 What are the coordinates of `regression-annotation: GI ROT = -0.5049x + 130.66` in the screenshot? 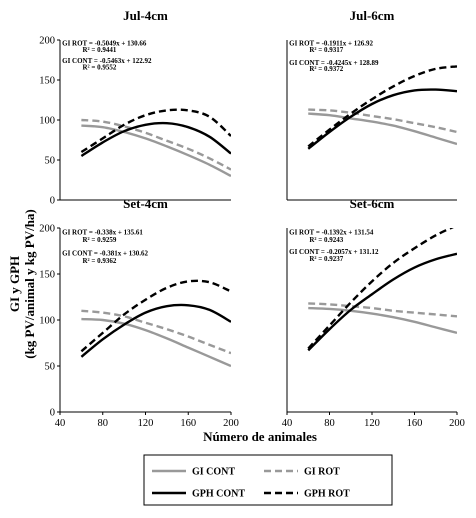 It's located at (104, 44).